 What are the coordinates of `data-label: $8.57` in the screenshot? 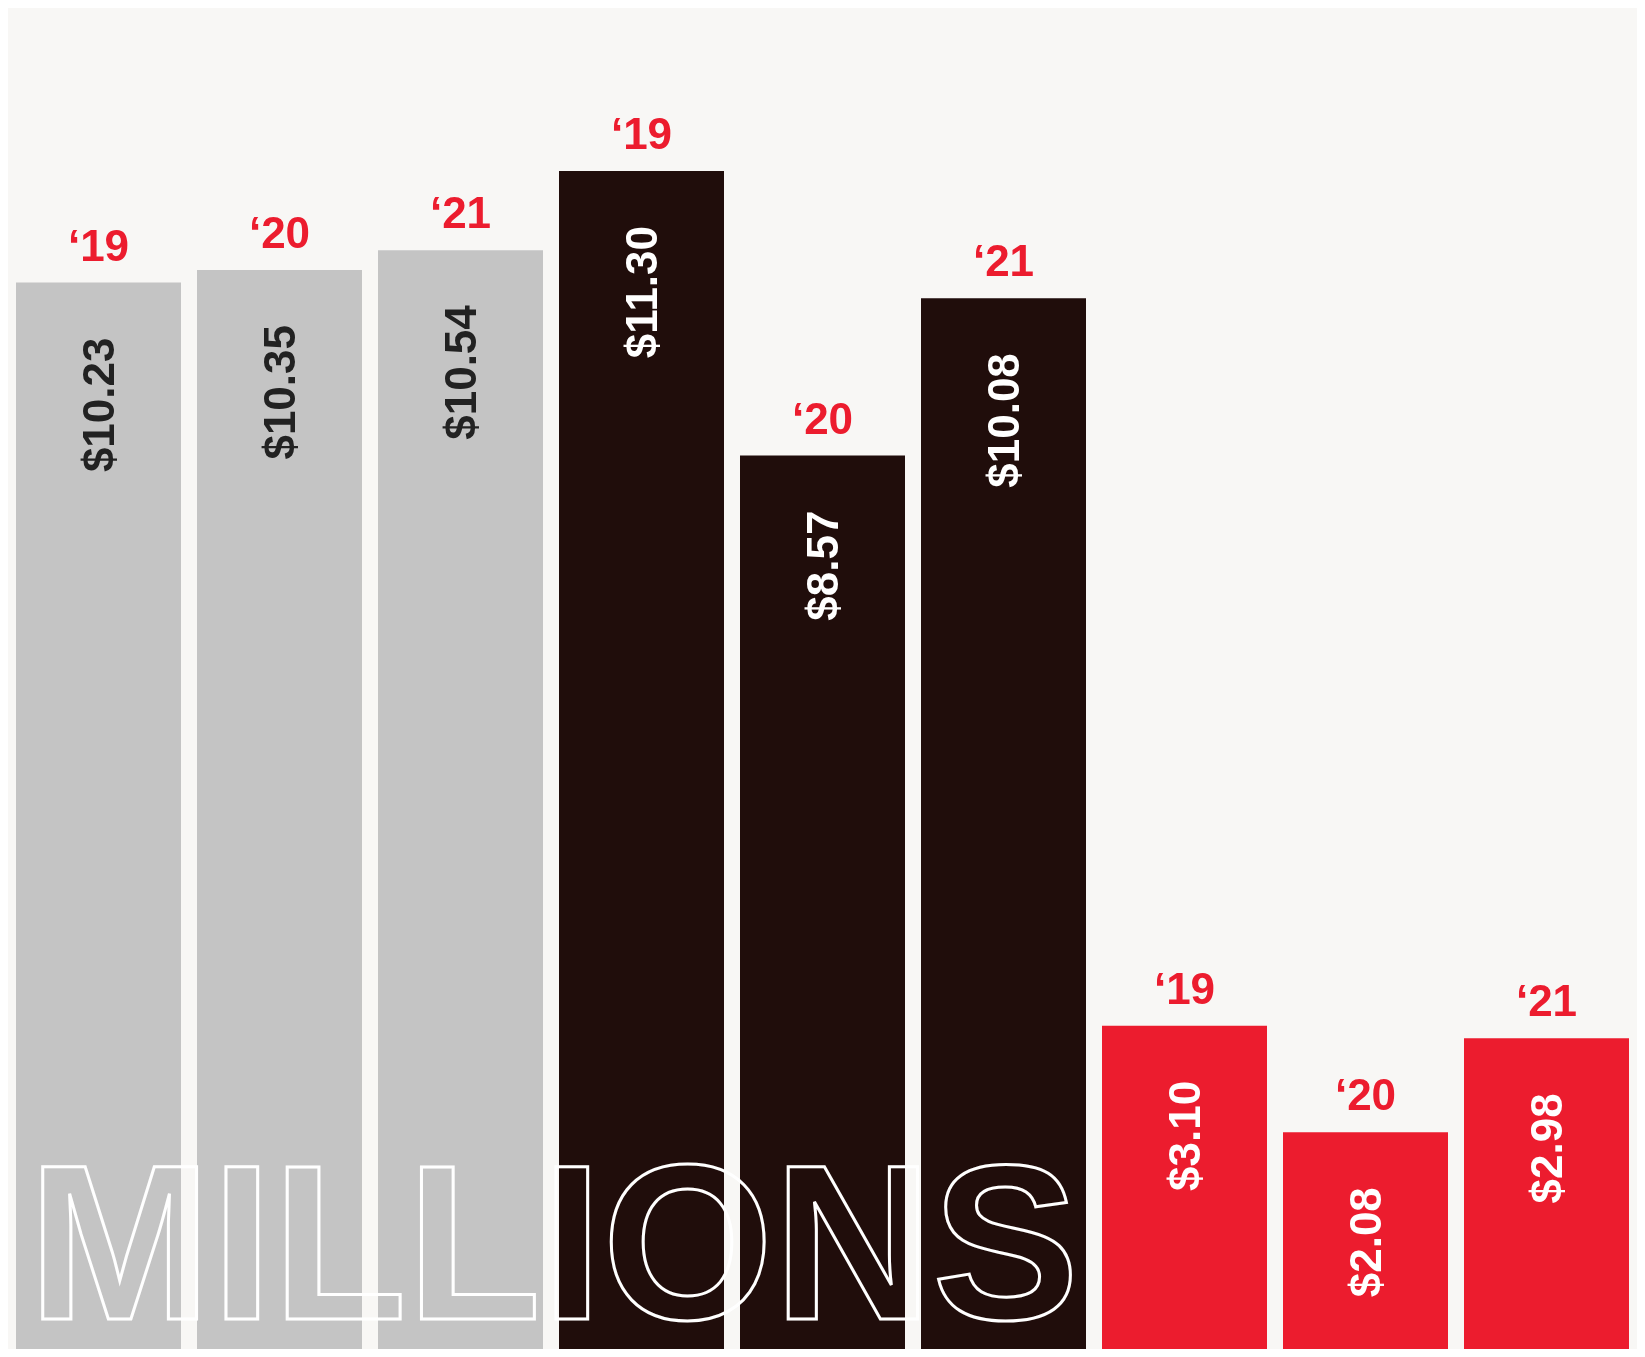 It's located at (822, 565).